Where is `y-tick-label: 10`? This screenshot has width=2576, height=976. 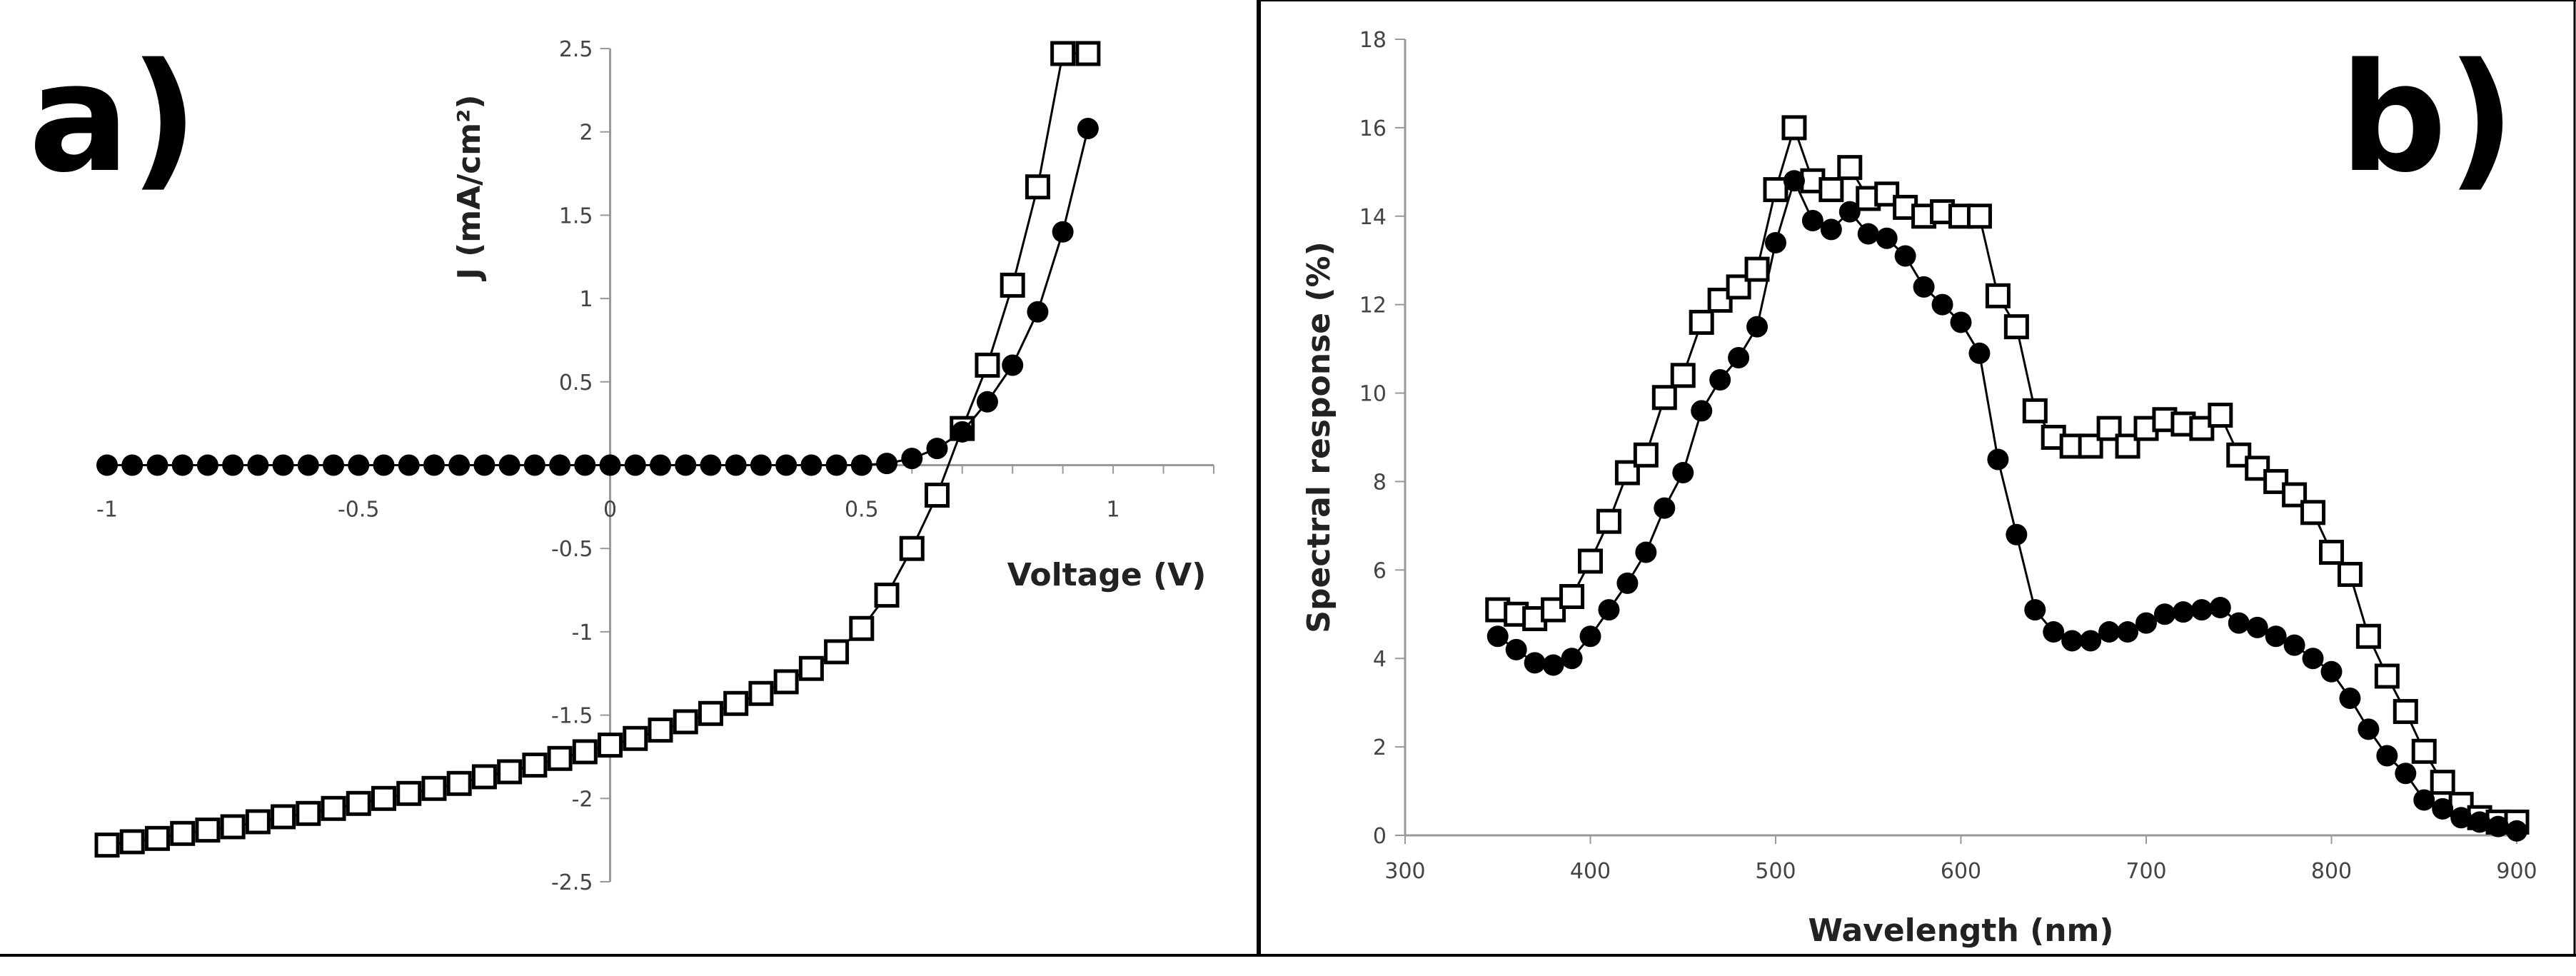 y-tick-label: 10 is located at coordinates (1373, 394).